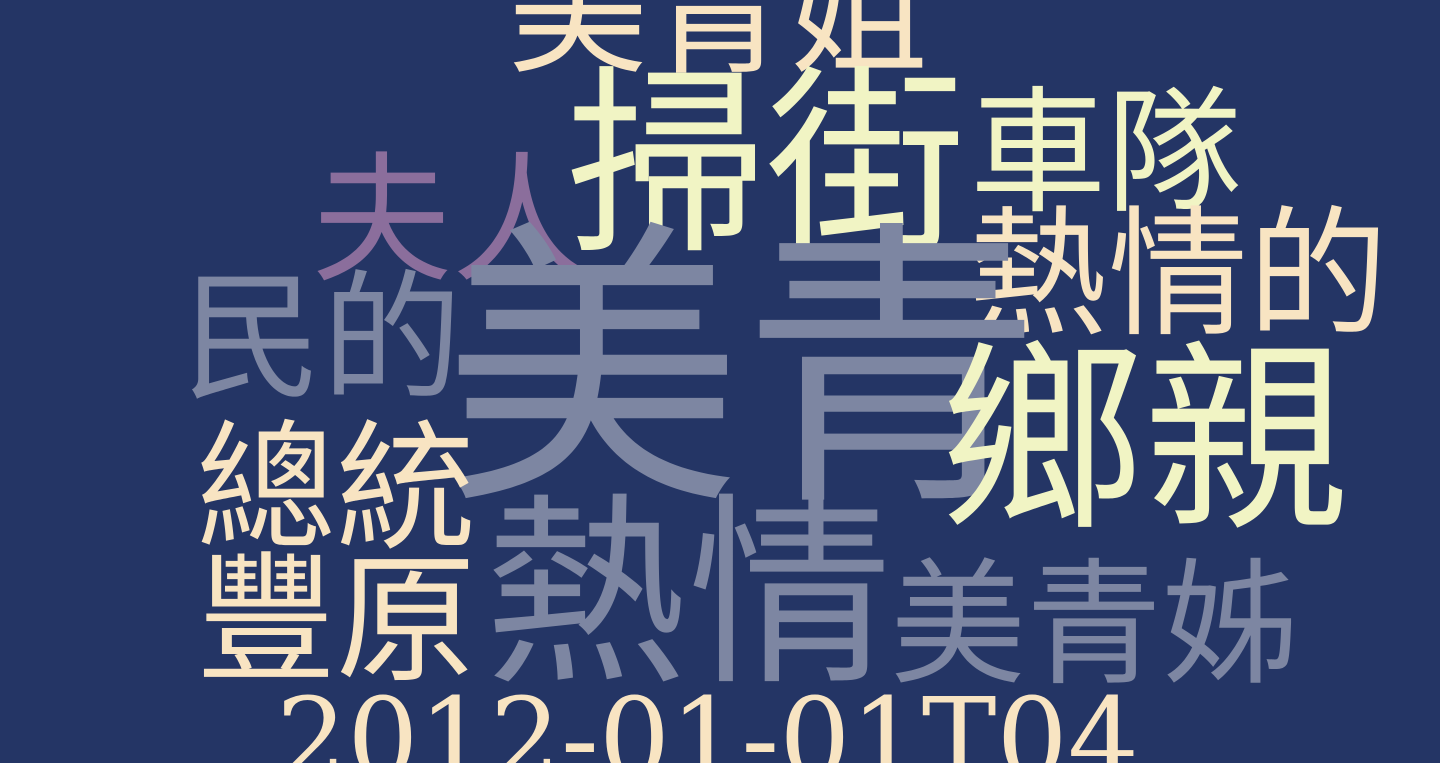 The width and height of the screenshot is (1440, 763). I want to click on word-meiqingjie: 美青姐, so click(718, 47).